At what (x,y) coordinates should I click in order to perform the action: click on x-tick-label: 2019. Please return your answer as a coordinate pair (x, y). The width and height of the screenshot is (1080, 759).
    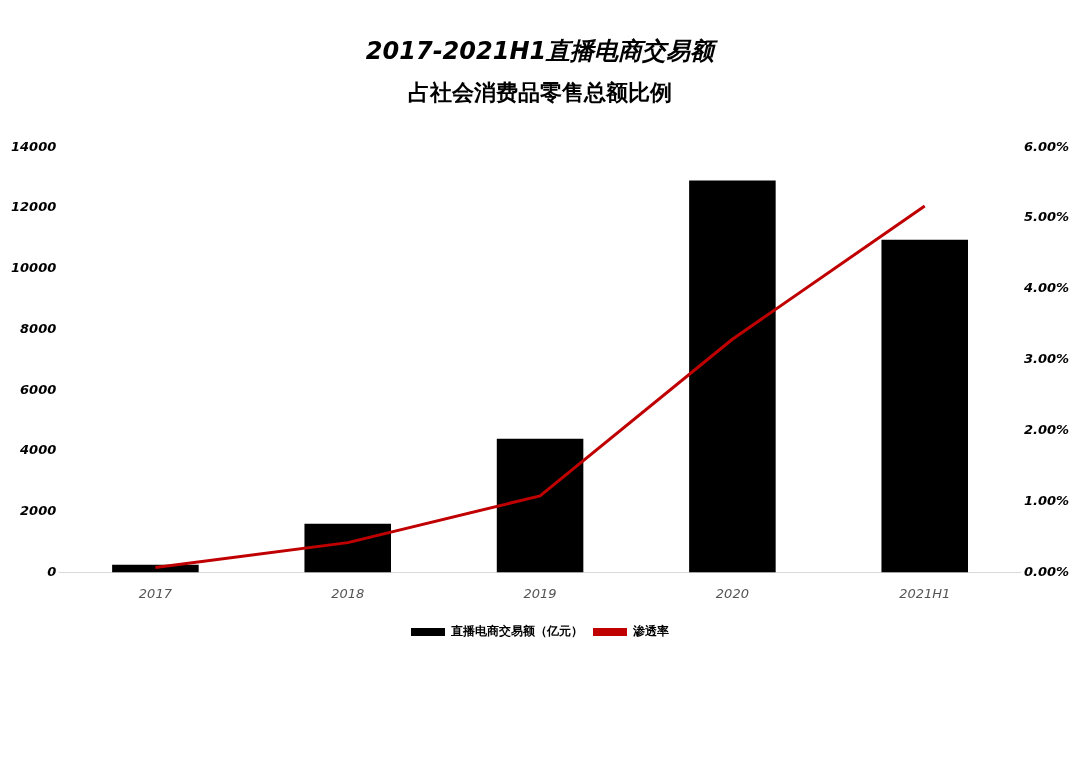
    Looking at the image, I should click on (540, 593).